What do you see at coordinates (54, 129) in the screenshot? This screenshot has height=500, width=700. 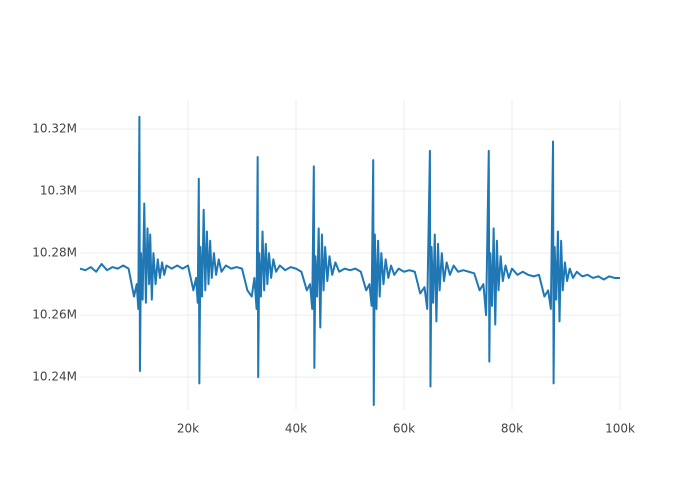 I see `y-tick-label: 10.32M` at bounding box center [54, 129].